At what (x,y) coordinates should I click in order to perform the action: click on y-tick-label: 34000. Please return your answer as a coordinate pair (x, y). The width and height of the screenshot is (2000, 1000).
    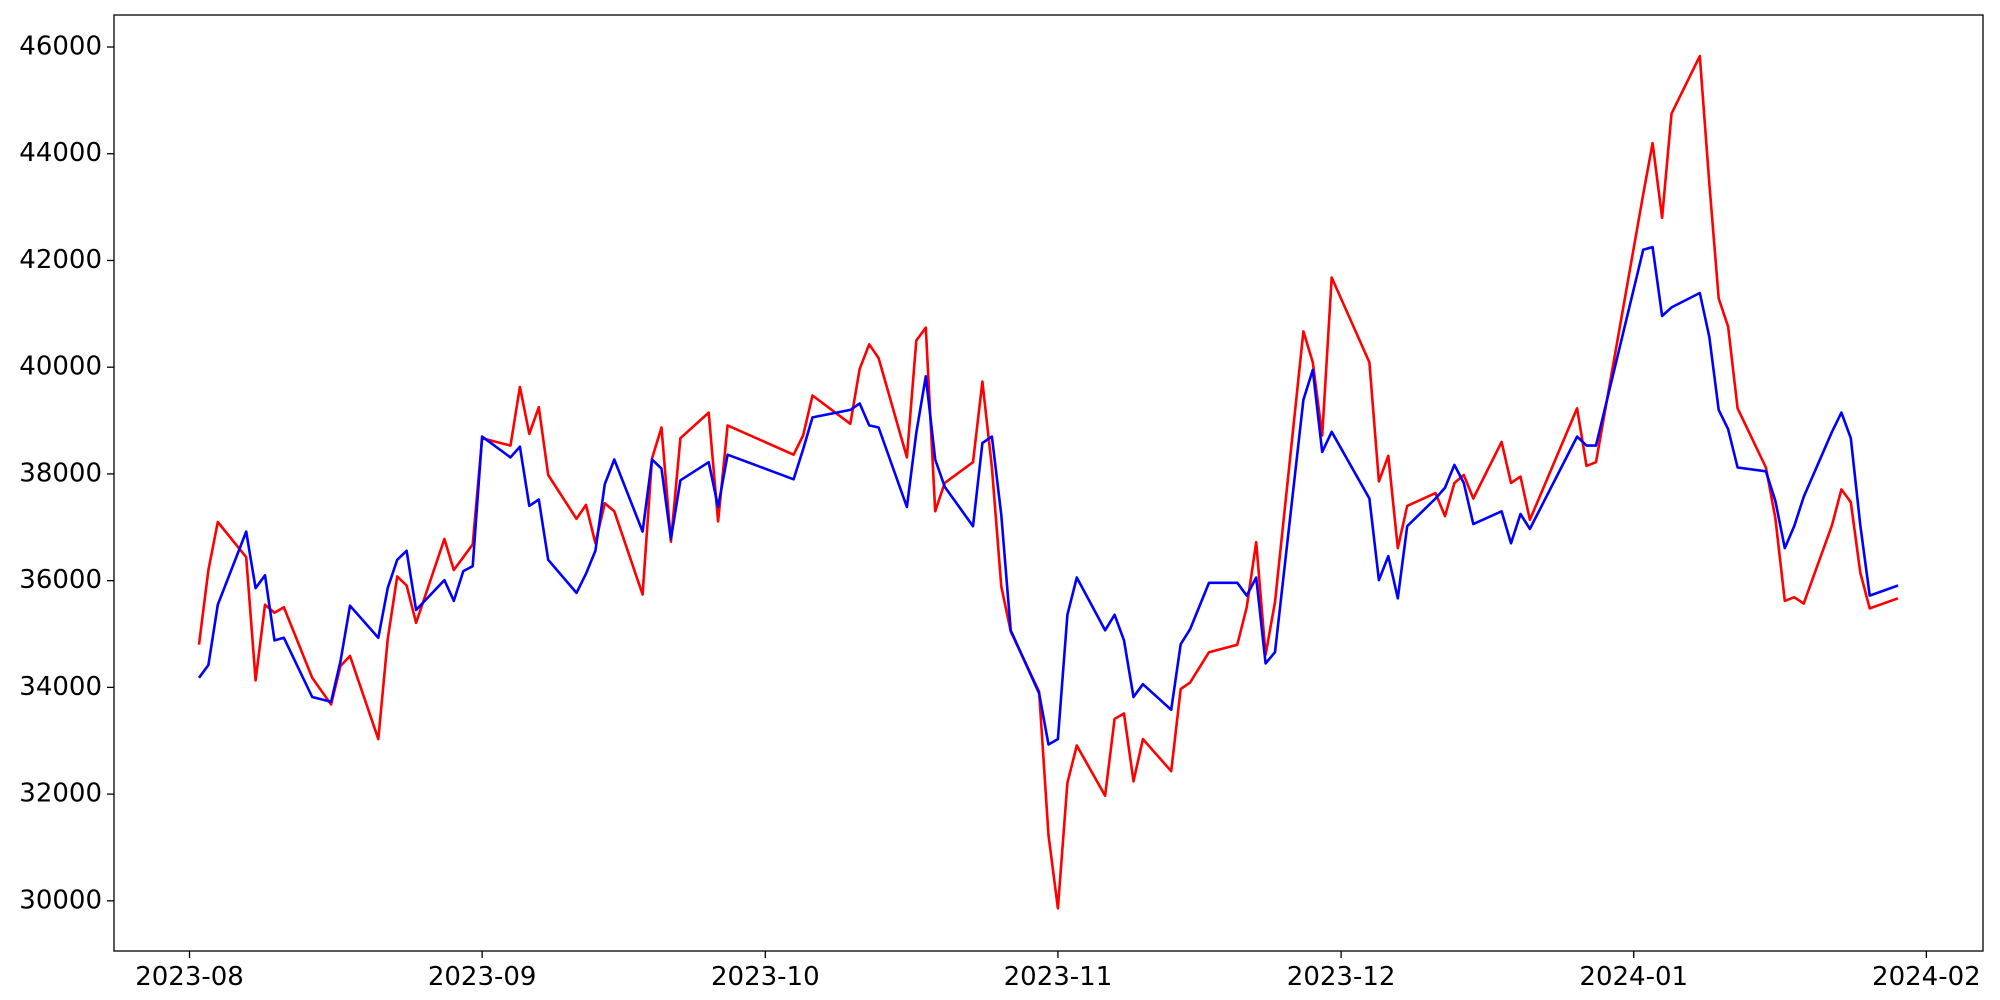
    Looking at the image, I should click on (60, 687).